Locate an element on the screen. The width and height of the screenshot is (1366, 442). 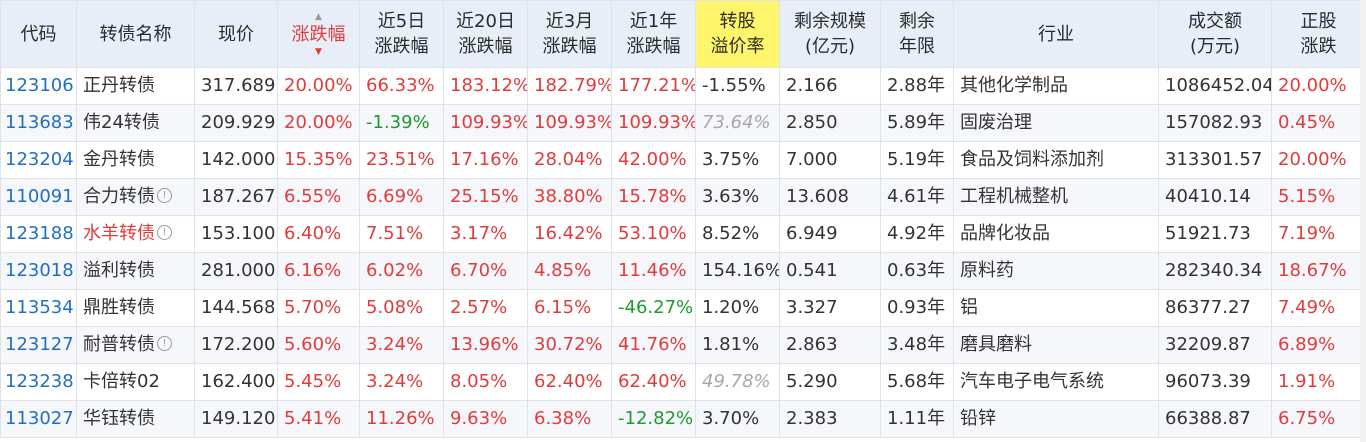
bond-name-text: 卡倍转02 is located at coordinates (121, 381).